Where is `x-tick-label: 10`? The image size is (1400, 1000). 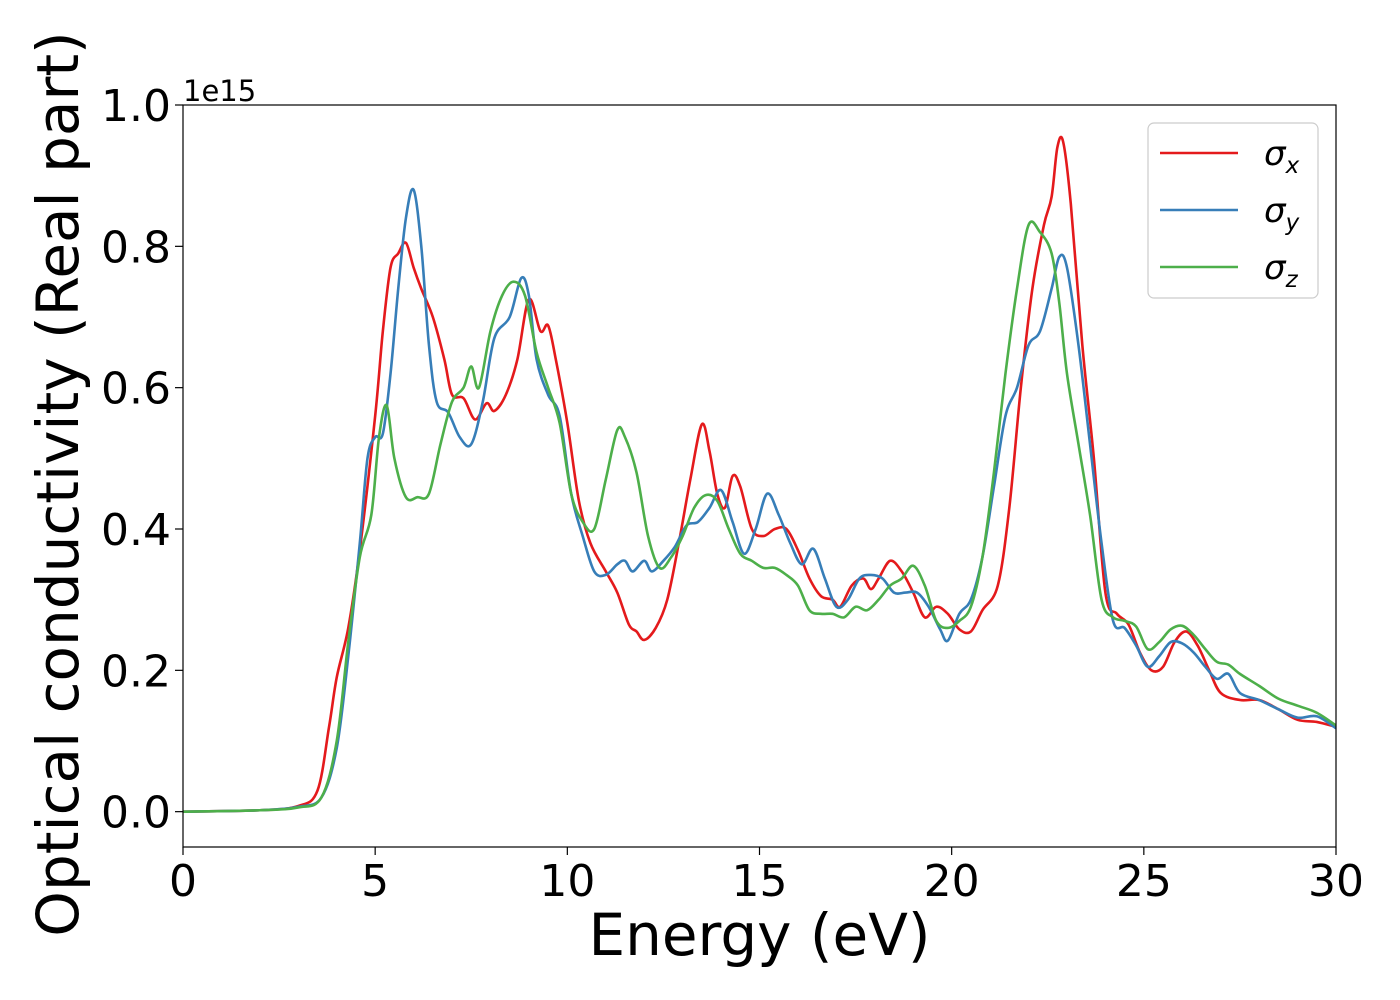 x-tick-label: 10 is located at coordinates (567, 881).